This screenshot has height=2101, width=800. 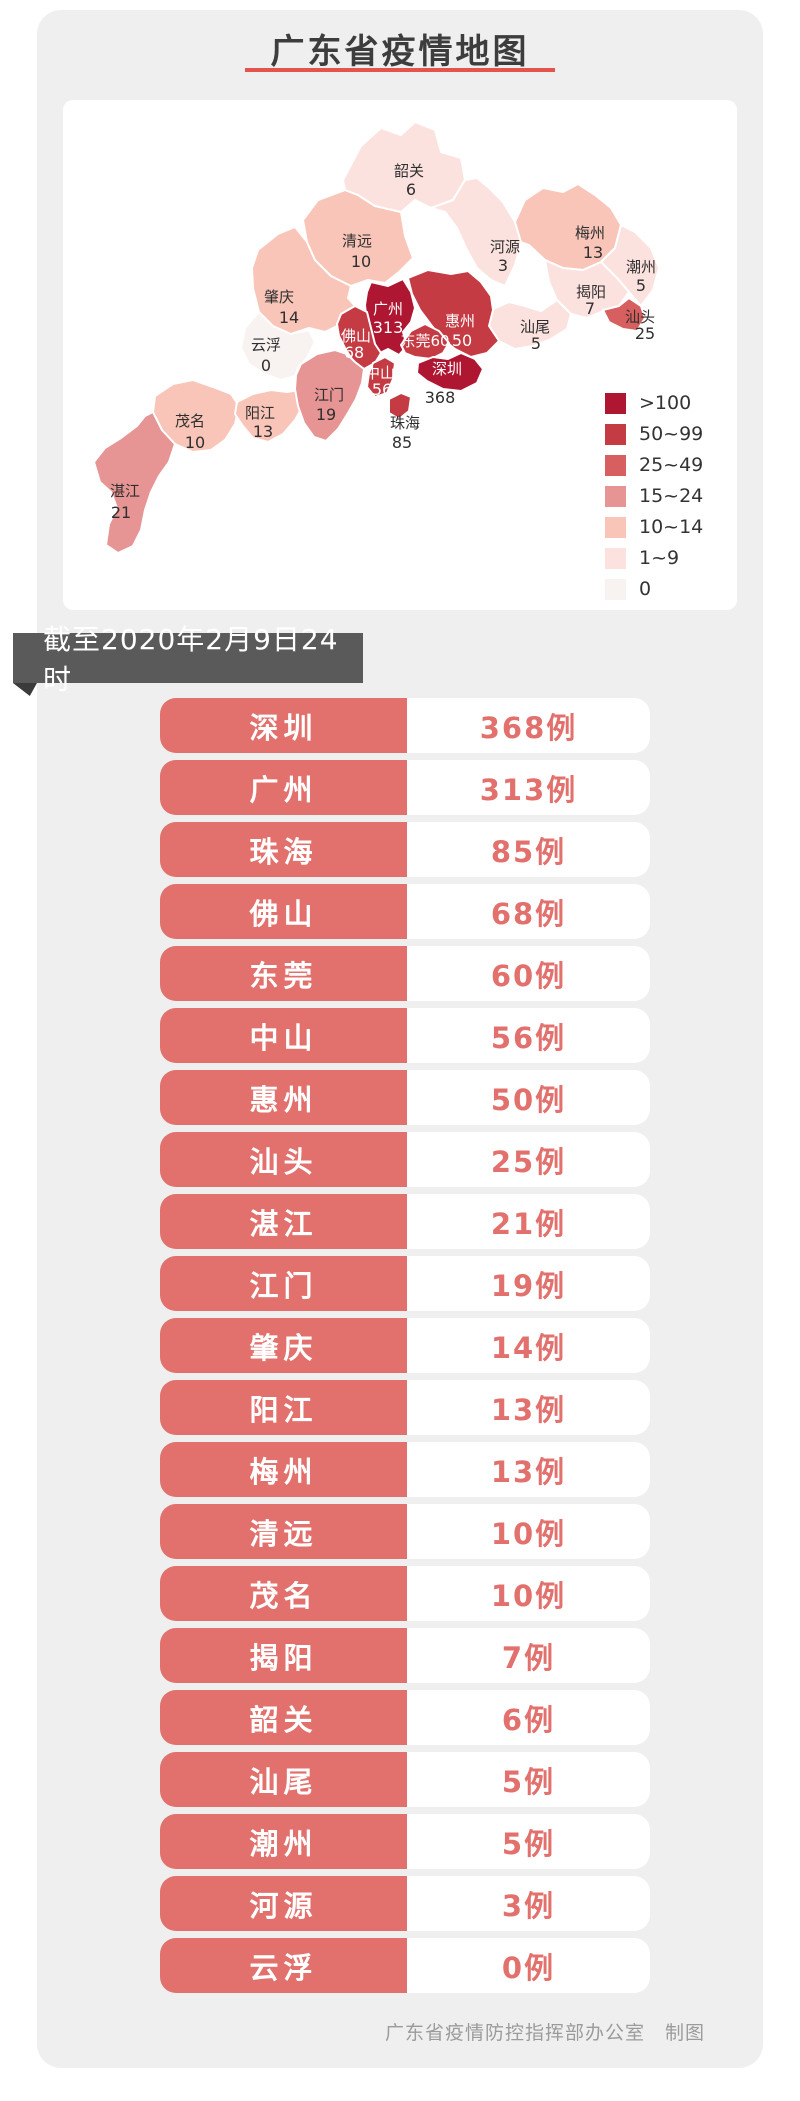 I want to click on table-row: 湛江 21例, so click(x=405, y=1221).